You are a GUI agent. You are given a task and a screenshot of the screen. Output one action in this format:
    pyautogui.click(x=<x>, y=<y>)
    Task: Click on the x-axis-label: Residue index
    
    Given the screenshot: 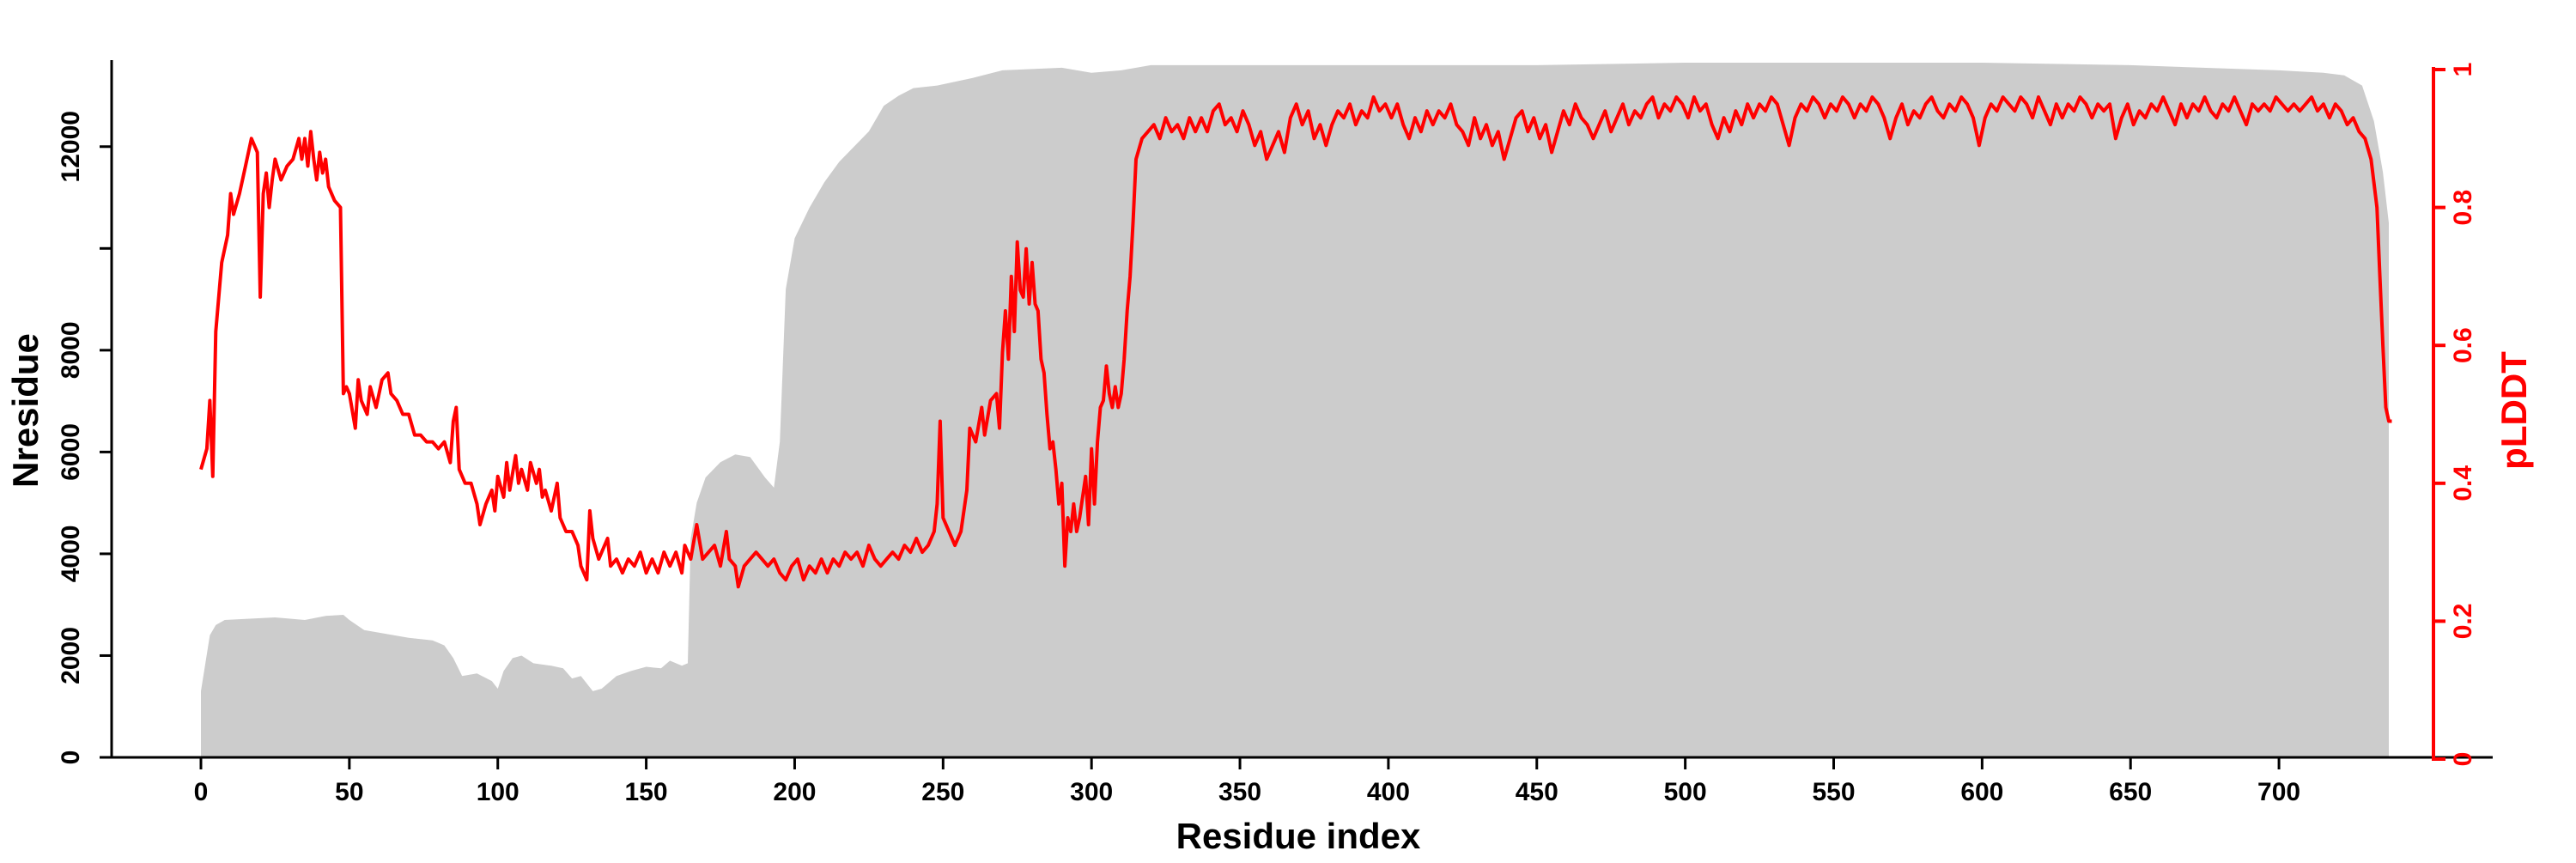 What is the action you would take?
    pyautogui.click(x=1298, y=836)
    